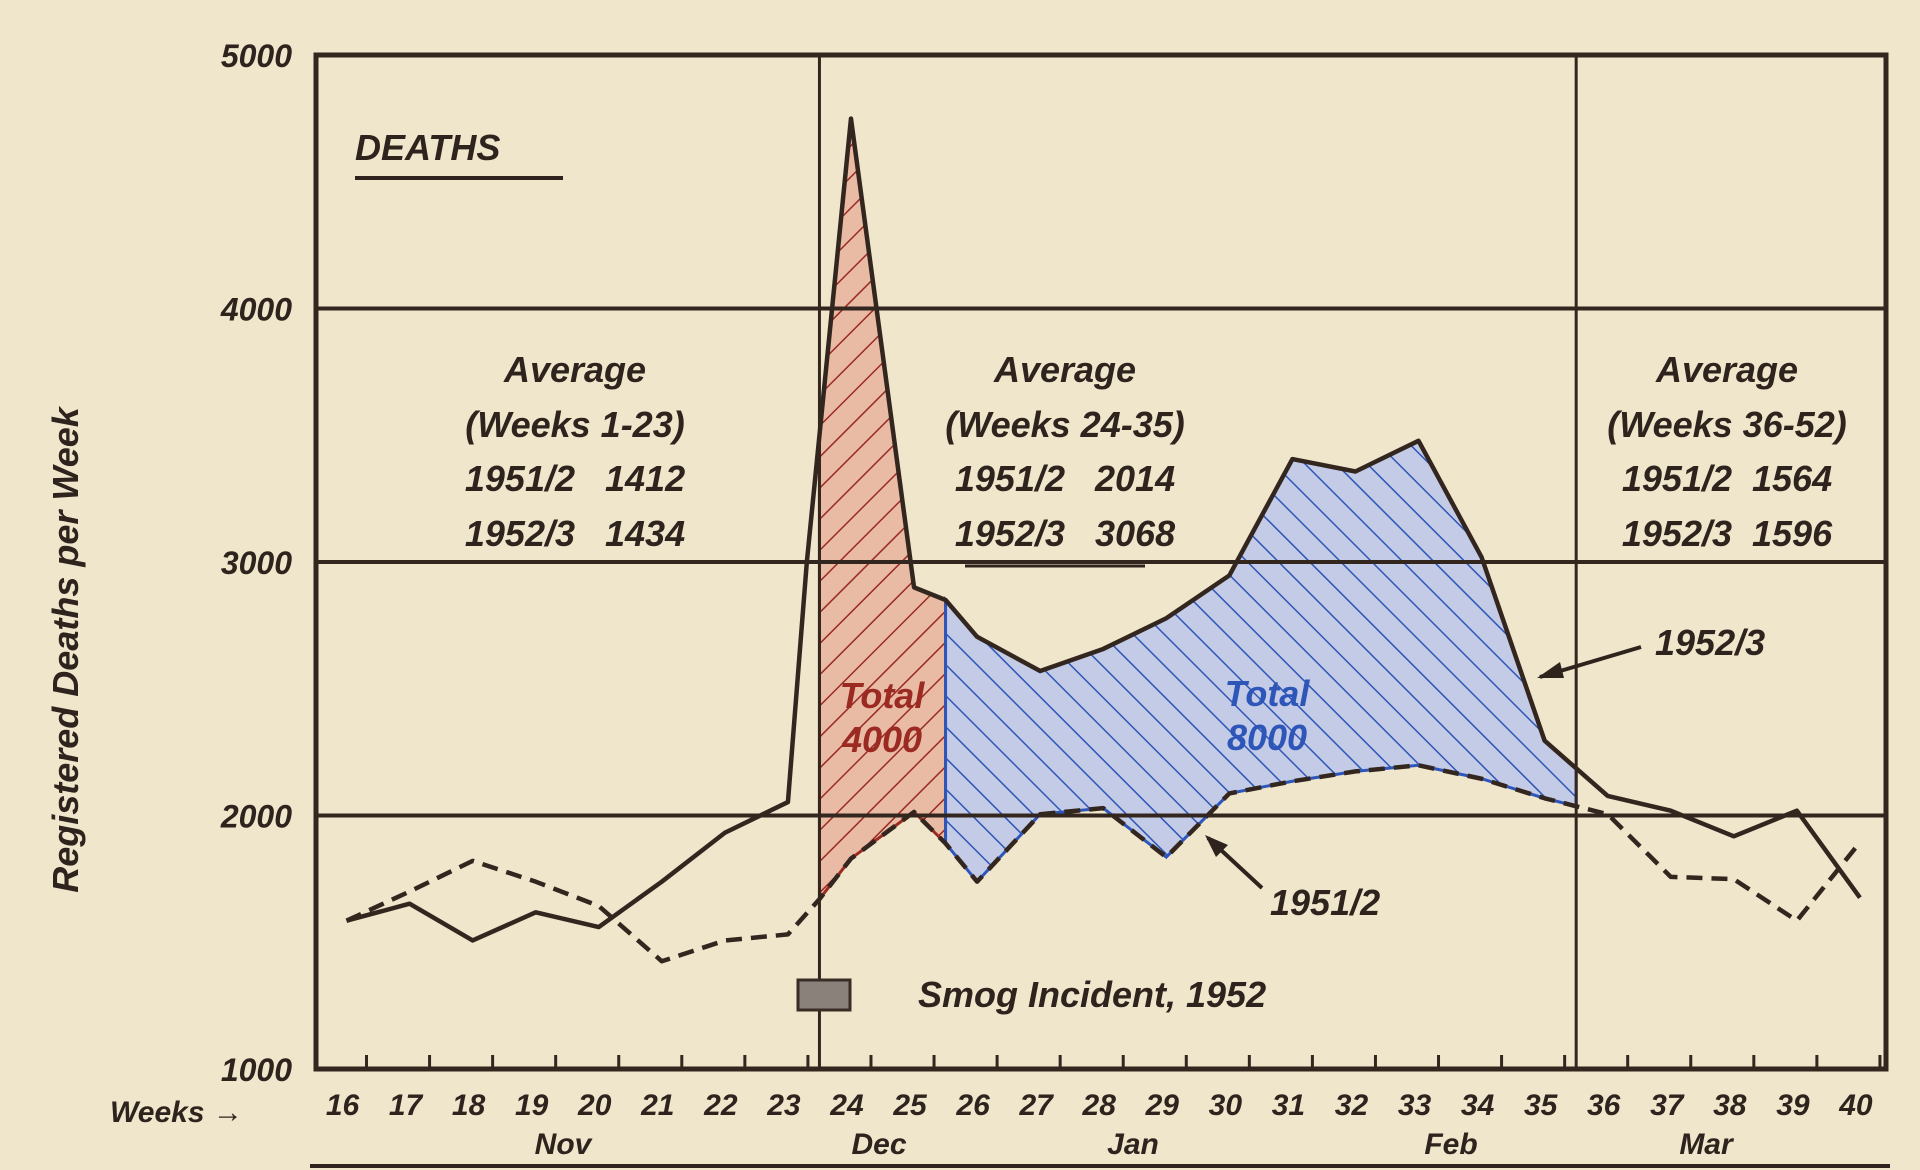 Image resolution: width=1920 pixels, height=1170 pixels. Describe the element at coordinates (1268, 693) in the screenshot. I see `blue-total-label: Total` at that location.